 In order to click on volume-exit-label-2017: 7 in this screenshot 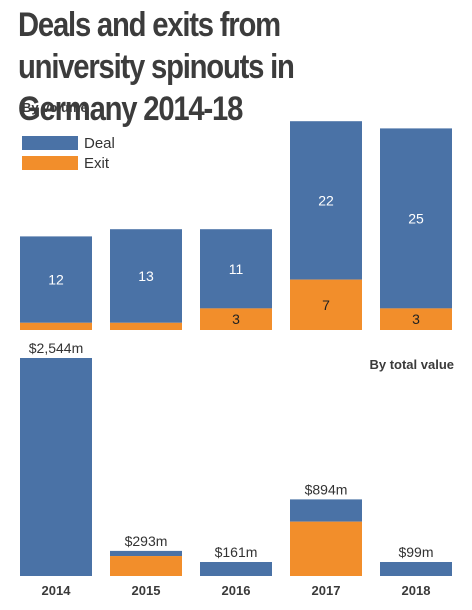, I will do `click(326, 305)`.